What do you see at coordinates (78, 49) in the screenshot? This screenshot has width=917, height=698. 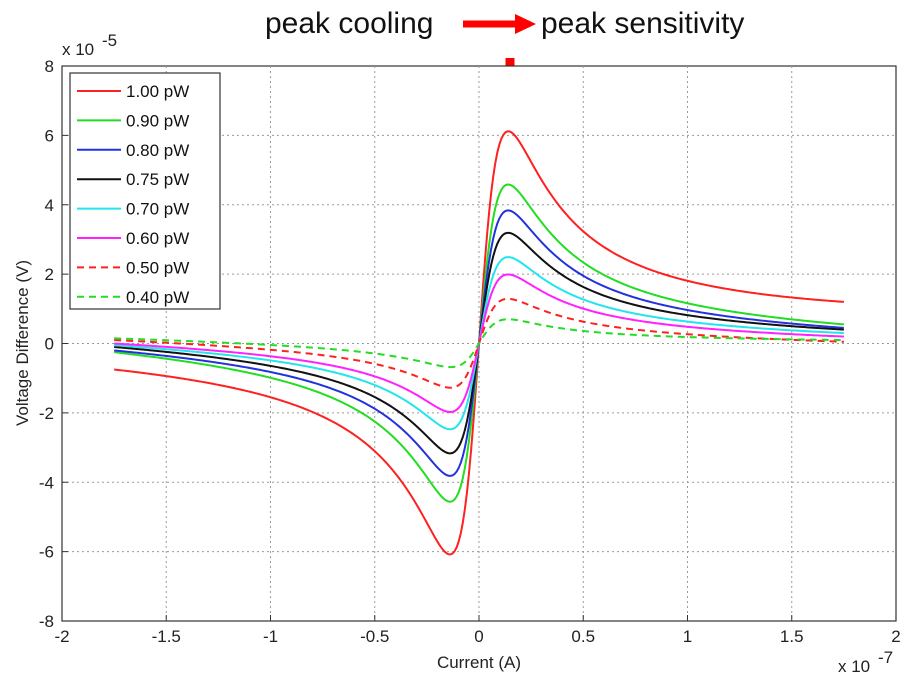 I see `y-multiplier: x 10` at bounding box center [78, 49].